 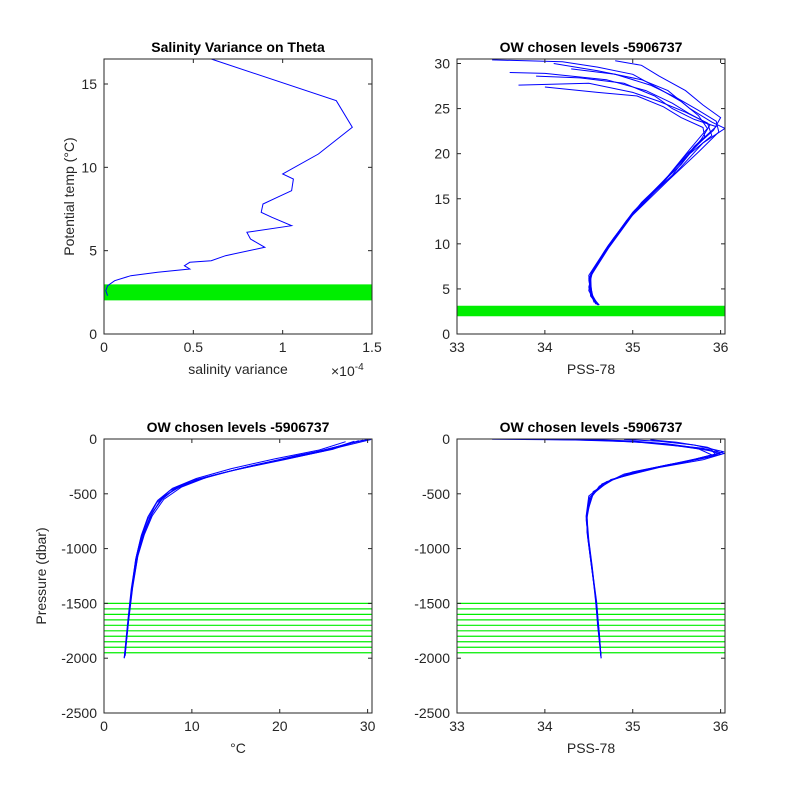 I want to click on x-axis-label: salinity variance, so click(x=238, y=369).